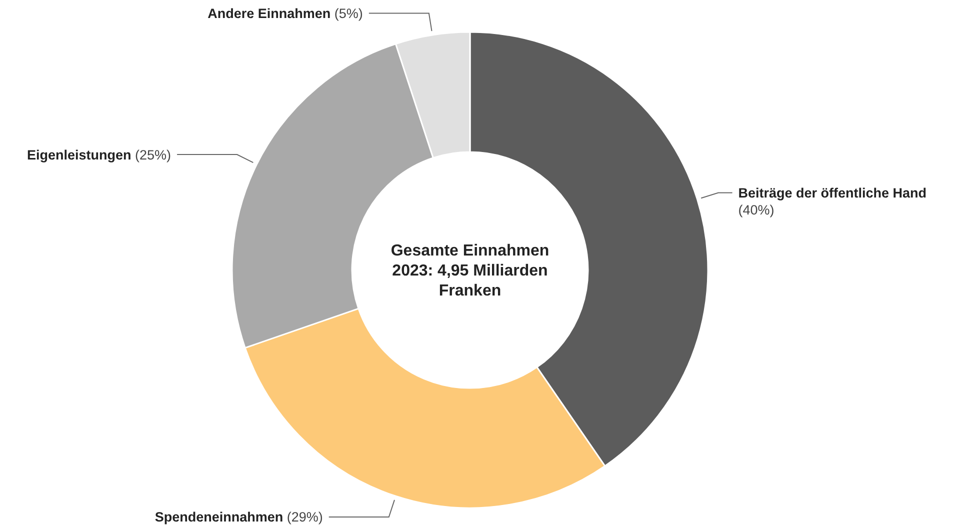  Describe the element at coordinates (346, 13) in the screenshot. I see `data-label: (5%)` at that location.